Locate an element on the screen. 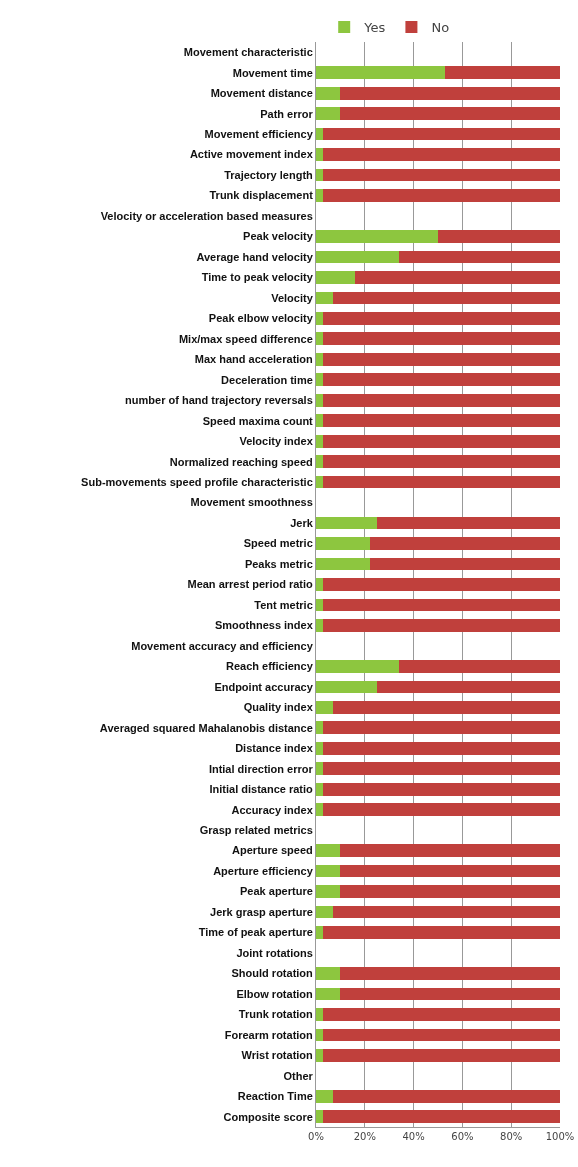 The image size is (578, 1167). legend-label: No is located at coordinates (440, 28).